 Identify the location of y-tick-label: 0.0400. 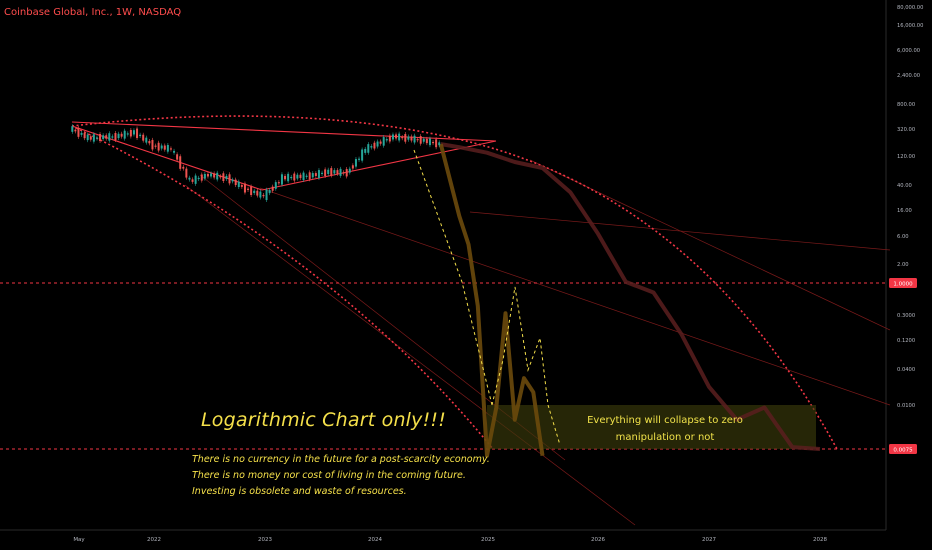
(906, 370).